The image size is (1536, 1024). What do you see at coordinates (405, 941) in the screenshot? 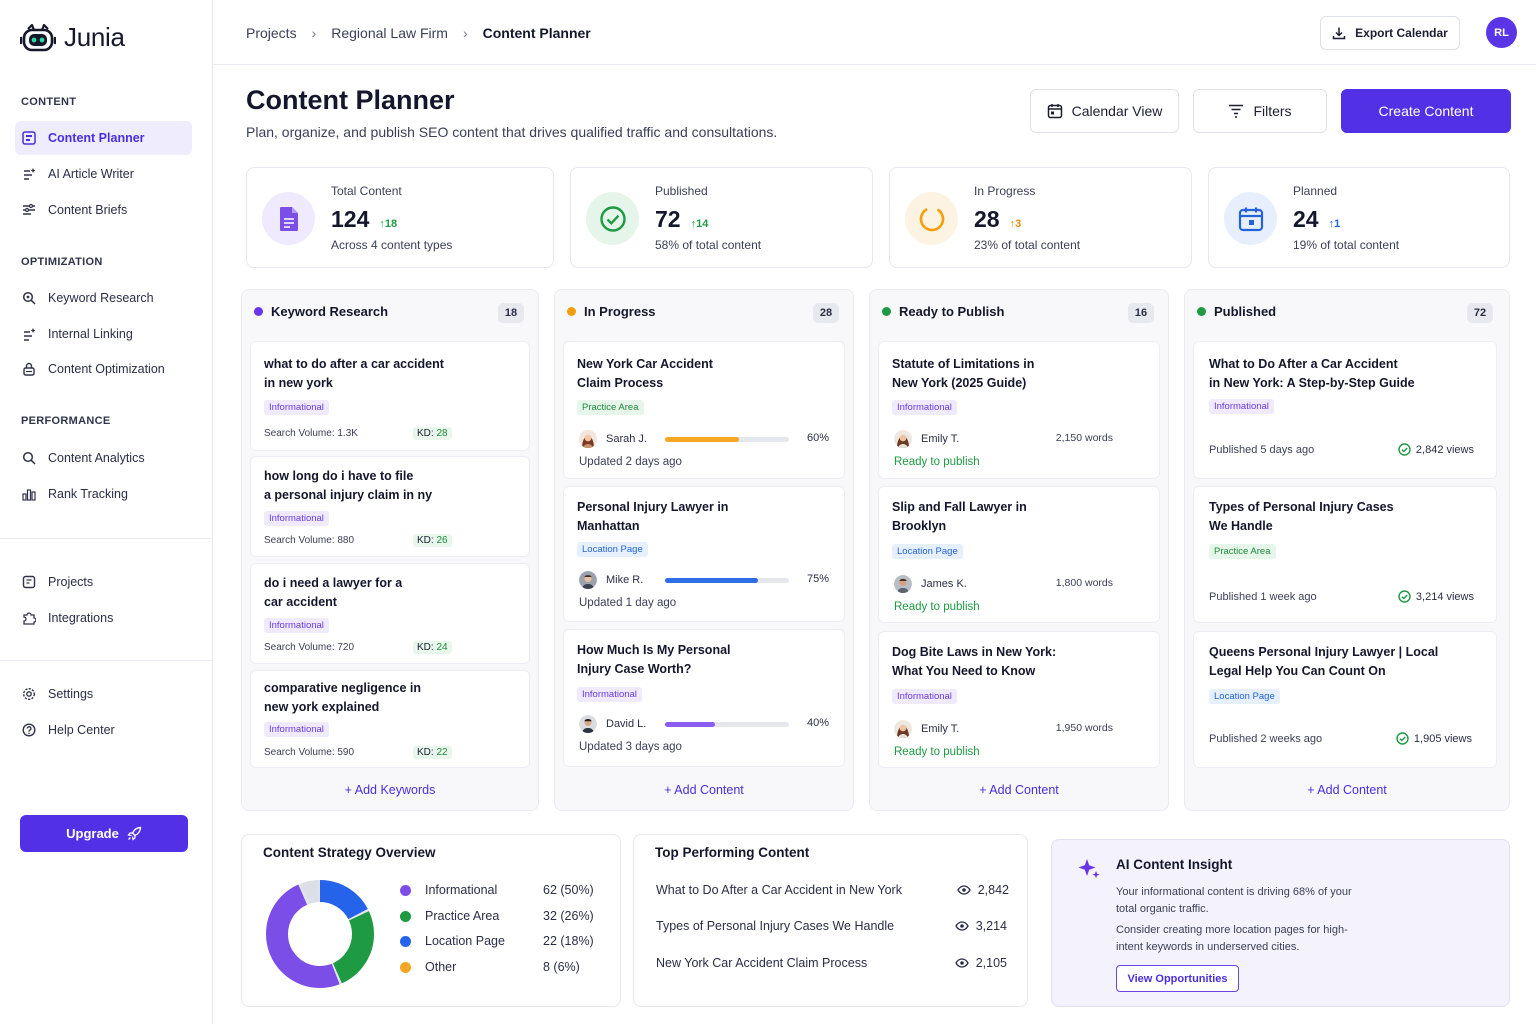
I see `legend-swatch` at bounding box center [405, 941].